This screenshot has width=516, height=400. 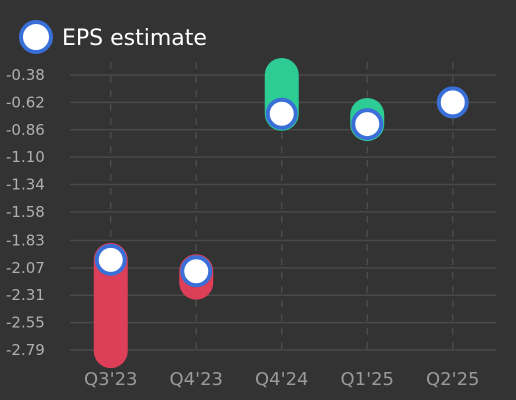 I want to click on x-tick-label: Q4'24, so click(x=281, y=379).